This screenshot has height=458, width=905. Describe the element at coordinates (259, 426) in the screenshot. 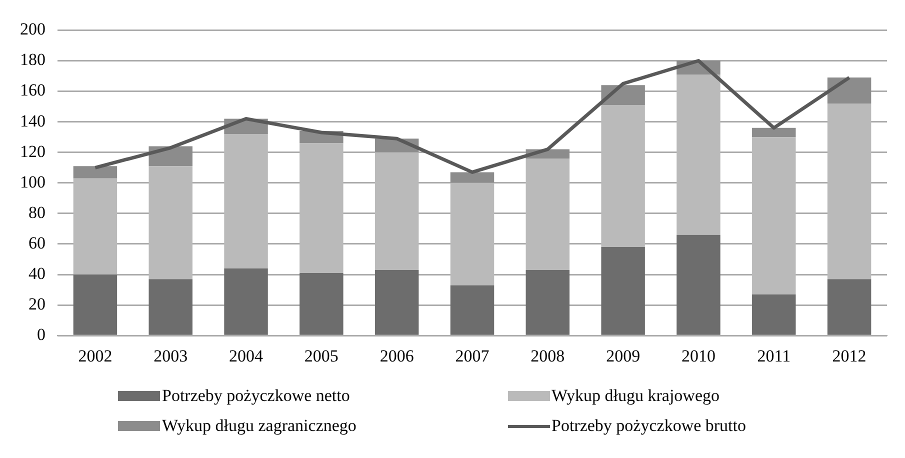

I see `legend-label: Wykup długu zagranicznego` at that location.